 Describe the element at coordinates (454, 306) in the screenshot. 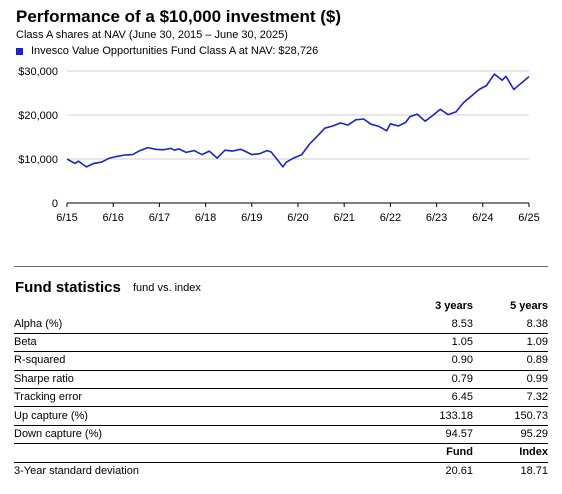

I see `stats-header-3y: 3 years` at that location.